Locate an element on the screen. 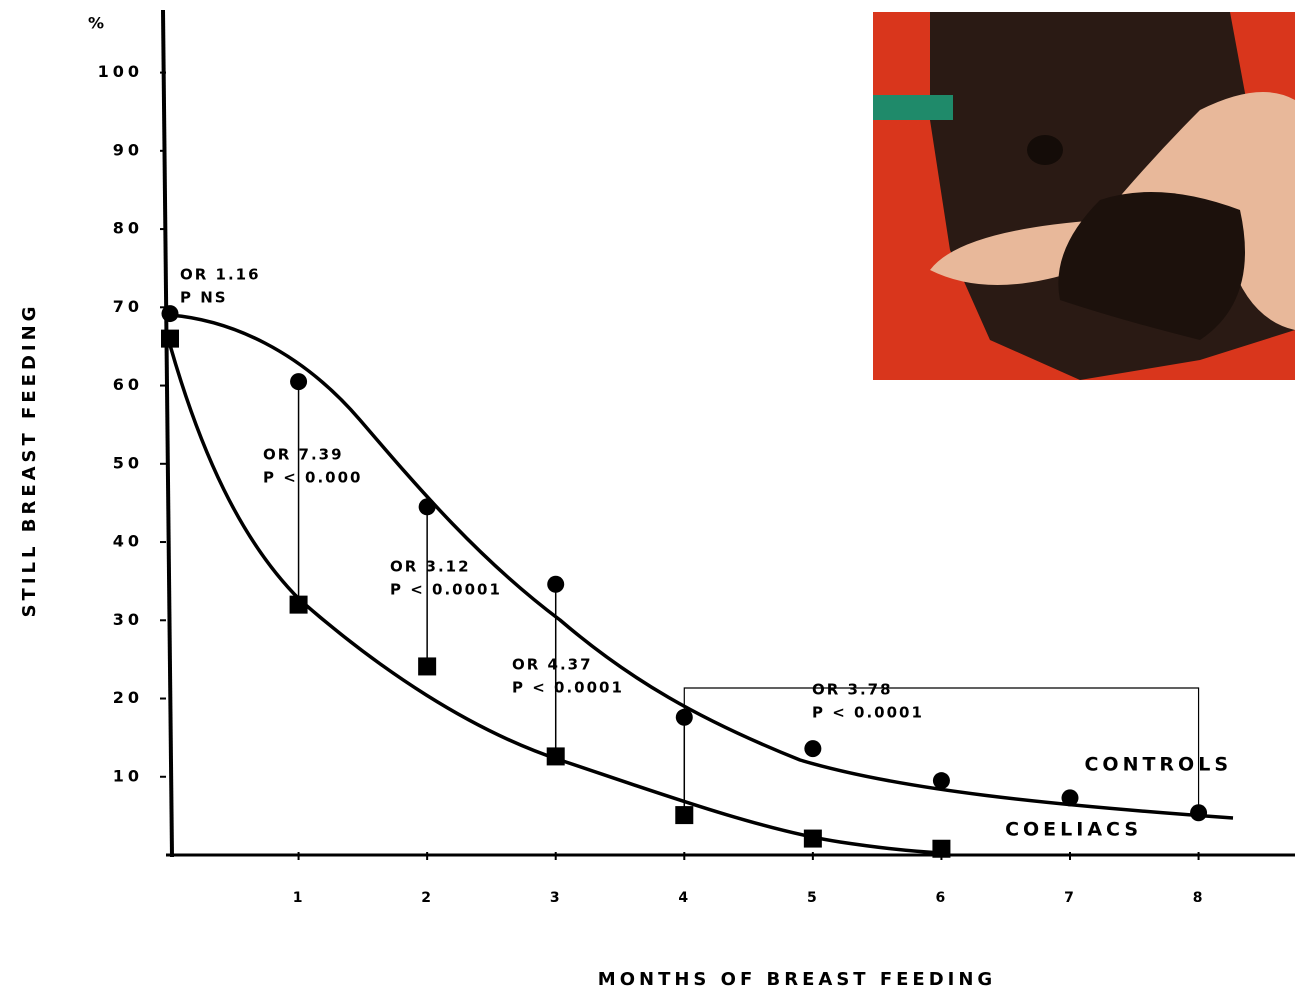  y-unit: % is located at coordinates (97, 23).